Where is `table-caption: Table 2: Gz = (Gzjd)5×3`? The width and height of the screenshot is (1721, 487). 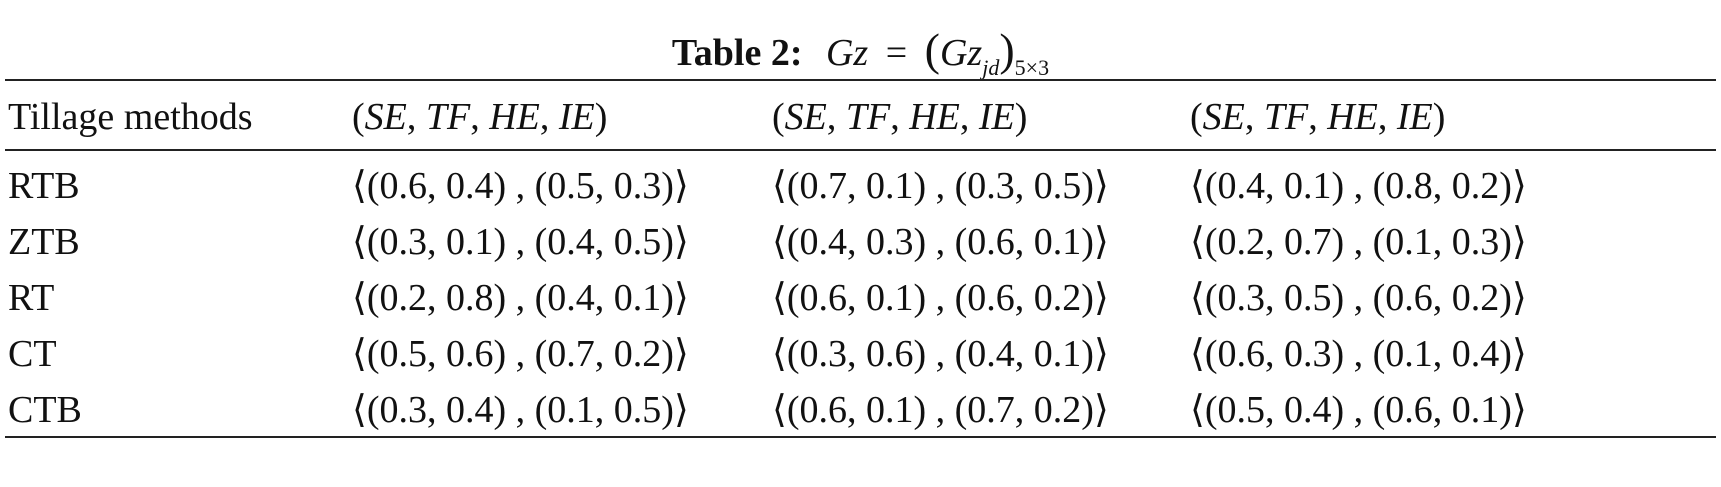 table-caption: Table 2: Gz = (Gzjd)5×3 is located at coordinates (860, 58).